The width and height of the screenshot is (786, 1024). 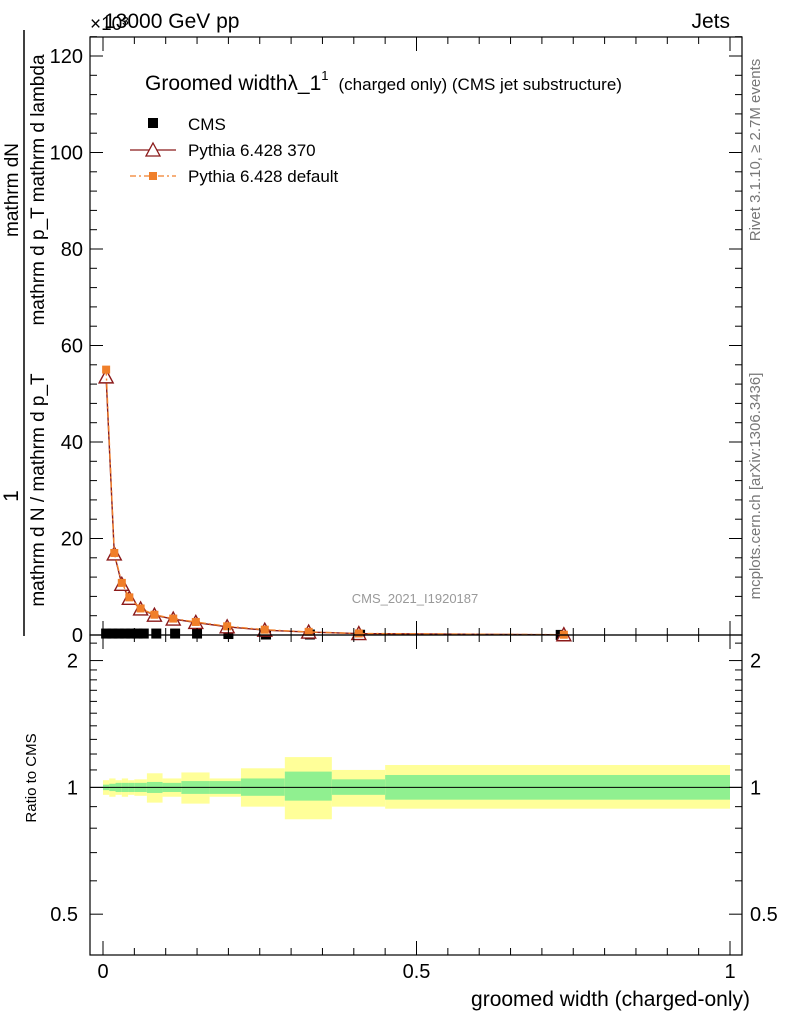 What do you see at coordinates (72, 250) in the screenshot?
I see `y-tick-label: 80` at bounding box center [72, 250].